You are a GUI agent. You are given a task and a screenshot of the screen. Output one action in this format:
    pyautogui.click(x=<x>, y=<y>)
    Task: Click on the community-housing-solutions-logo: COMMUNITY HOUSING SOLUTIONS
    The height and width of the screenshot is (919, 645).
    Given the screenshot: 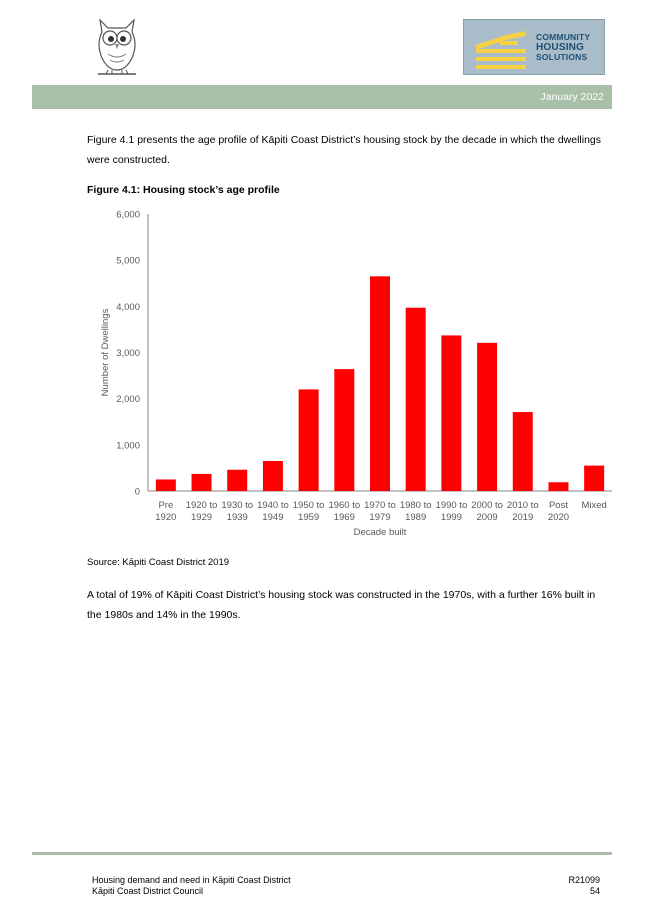 What is the action you would take?
    pyautogui.click(x=534, y=47)
    